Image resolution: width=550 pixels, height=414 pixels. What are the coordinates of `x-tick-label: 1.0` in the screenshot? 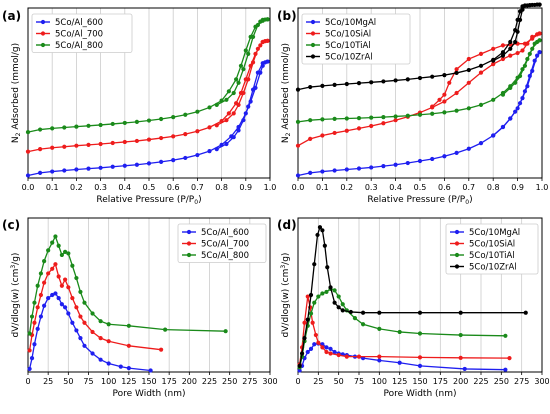 It's located at (270, 187).